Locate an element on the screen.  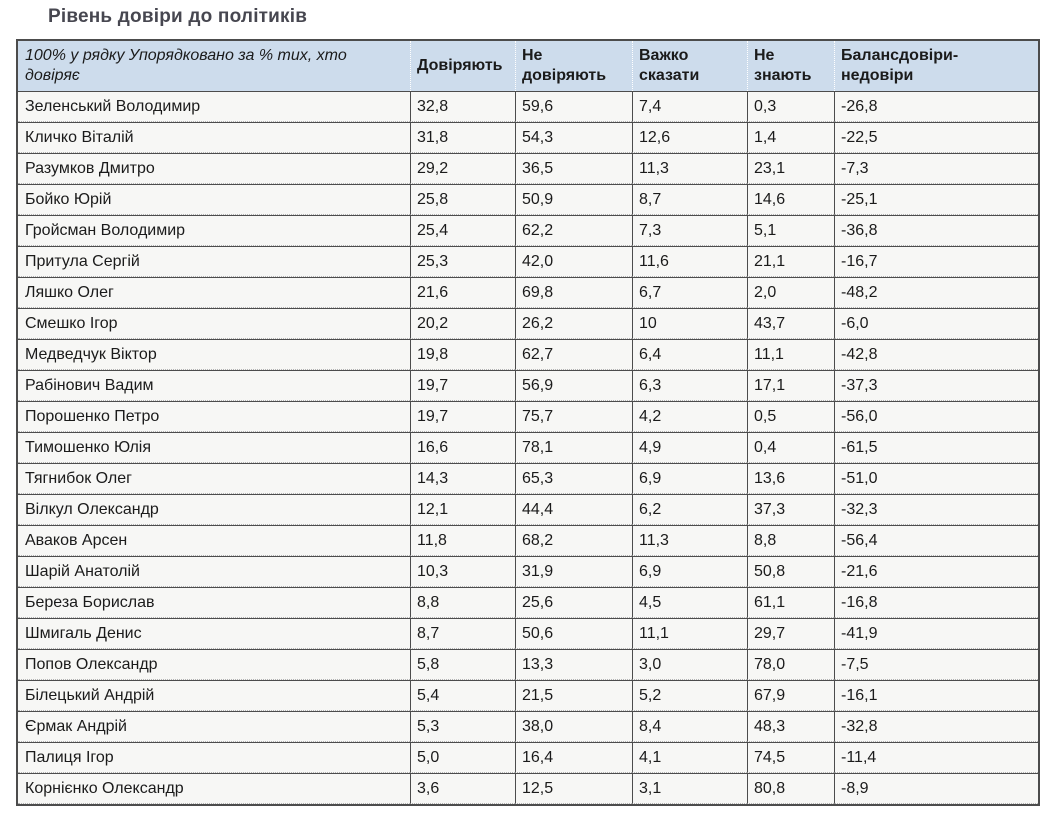
table-row: Порошенко Петро 19,7 75,7 4,2 0,5 -56,0 is located at coordinates (528, 416).